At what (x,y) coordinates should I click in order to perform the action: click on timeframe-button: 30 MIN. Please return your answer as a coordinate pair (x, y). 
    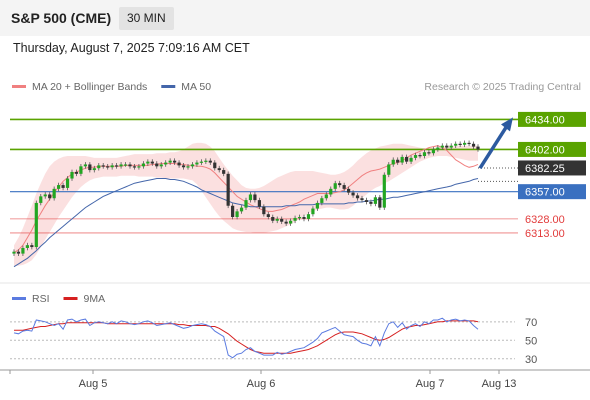
    Looking at the image, I should click on (146, 18).